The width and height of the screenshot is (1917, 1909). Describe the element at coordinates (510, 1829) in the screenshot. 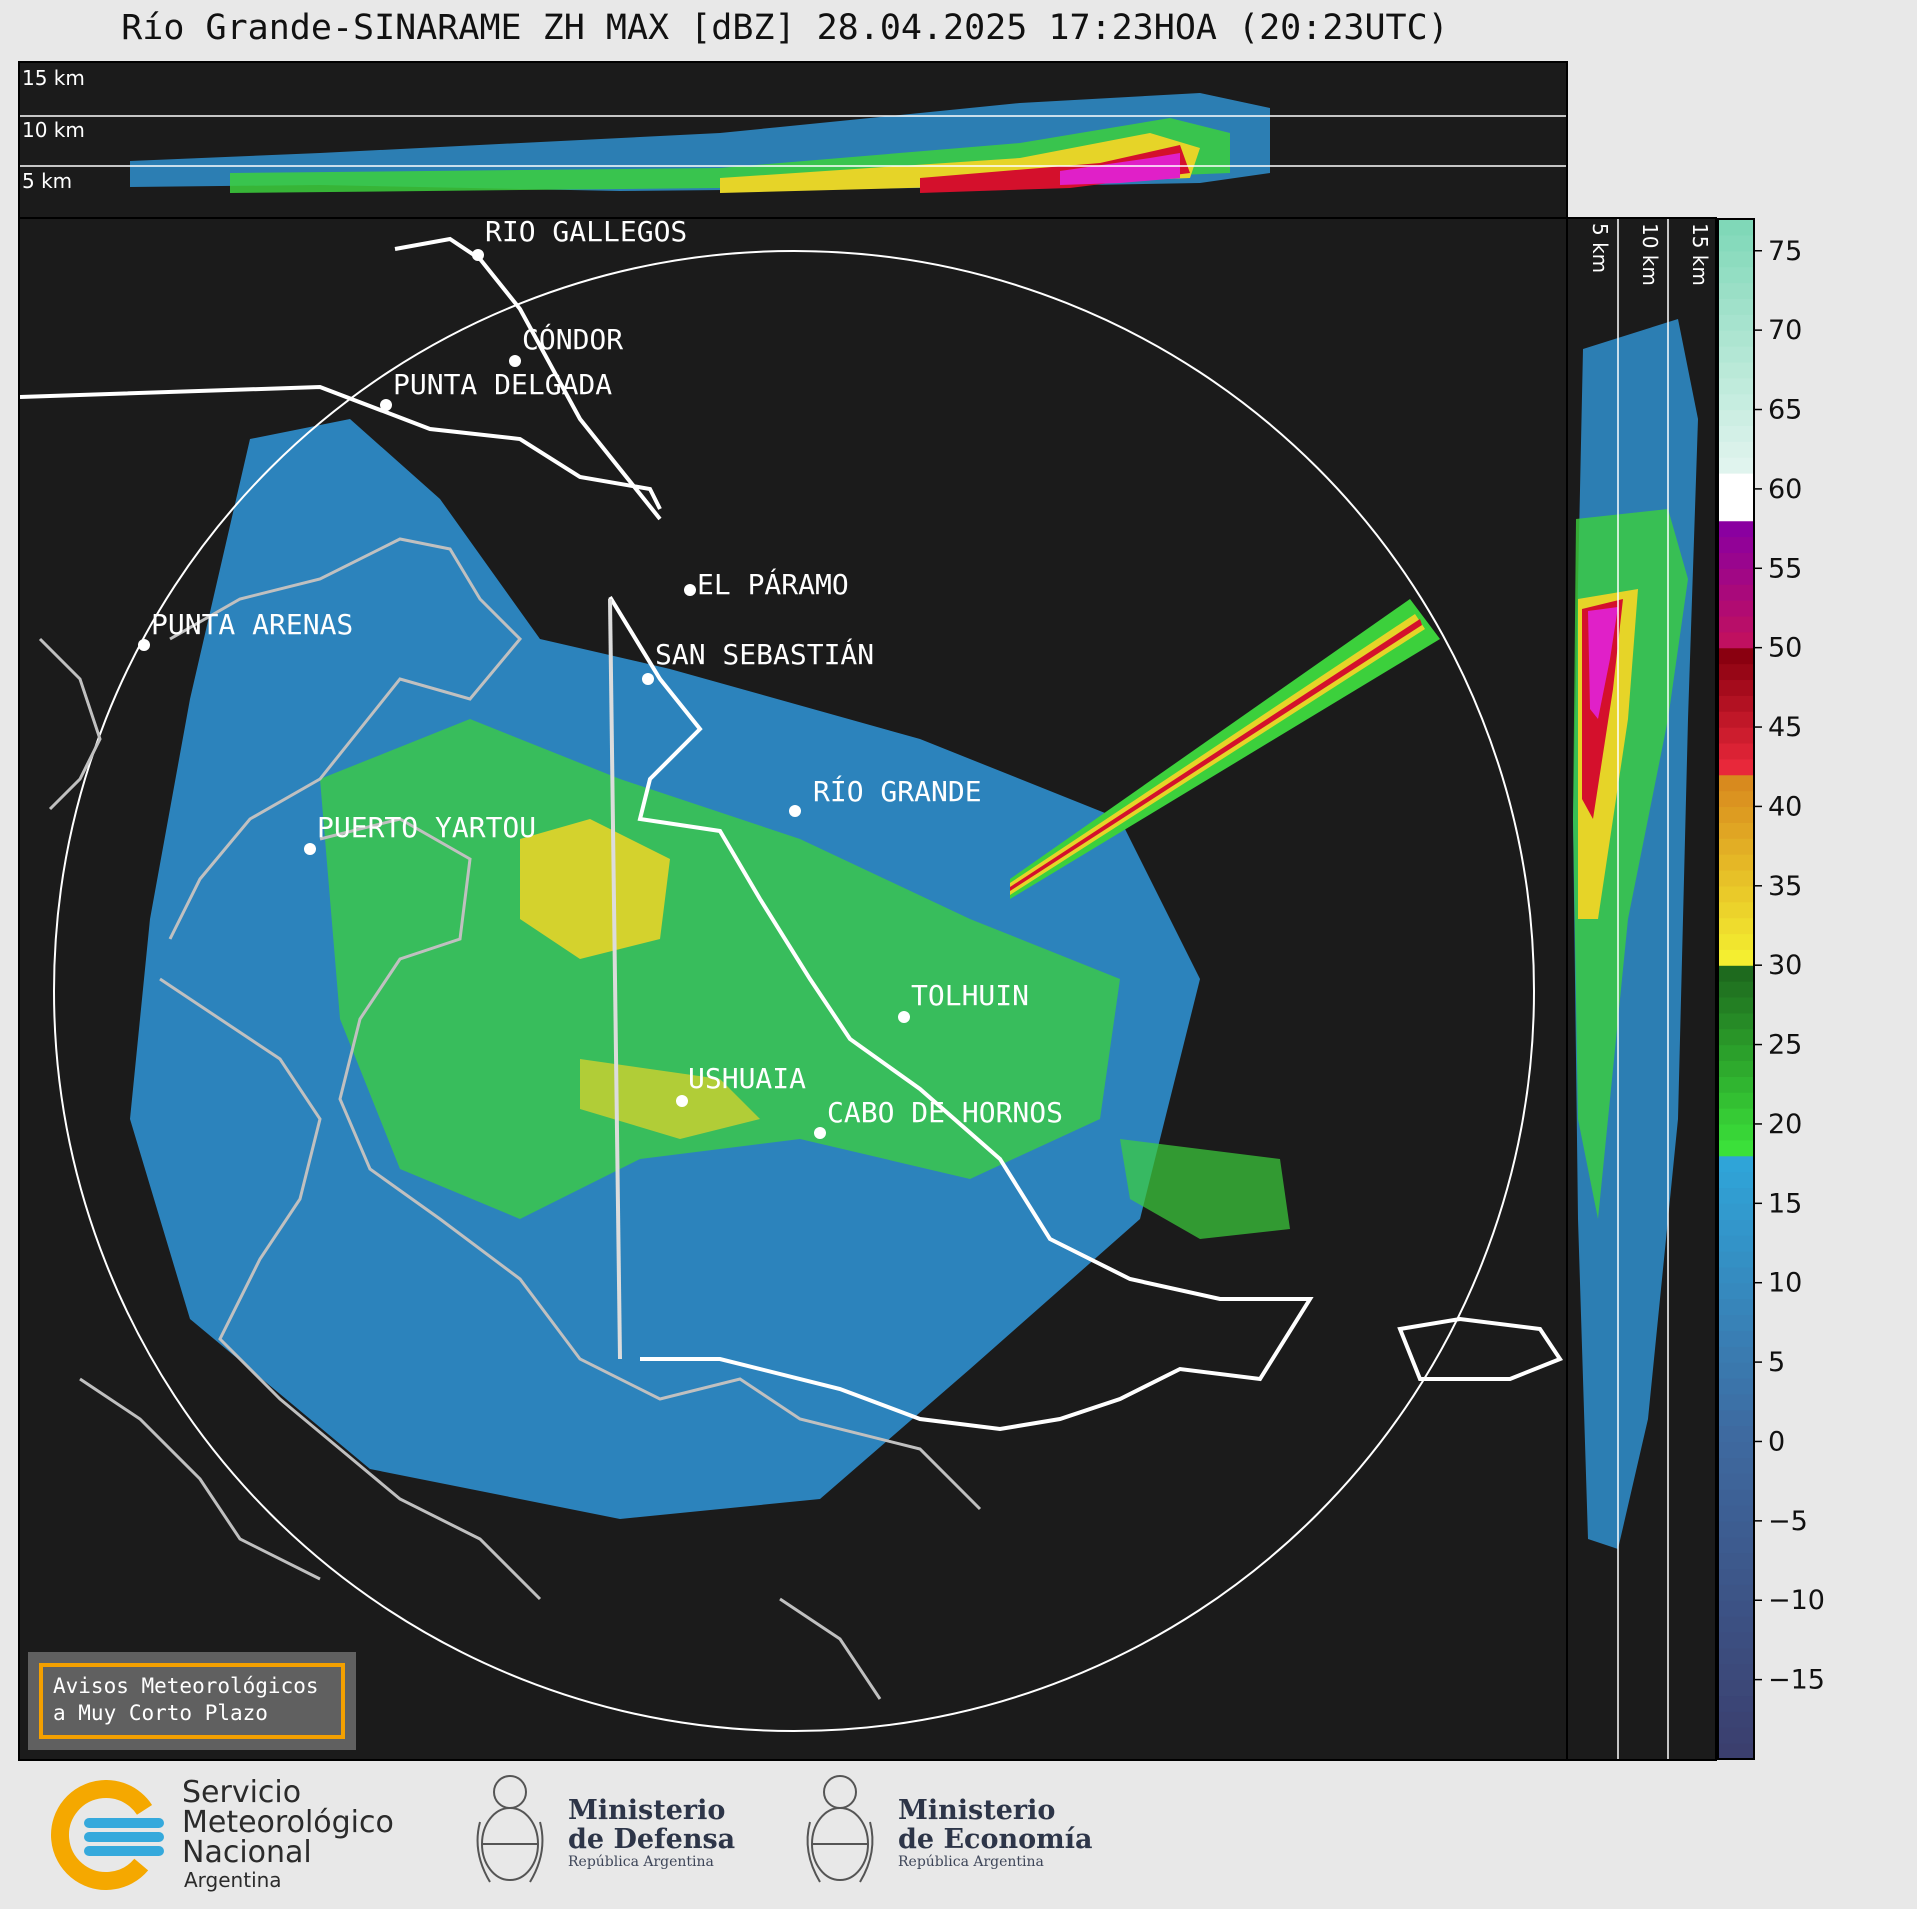

I see `defensa-coat-of-arms` at that location.